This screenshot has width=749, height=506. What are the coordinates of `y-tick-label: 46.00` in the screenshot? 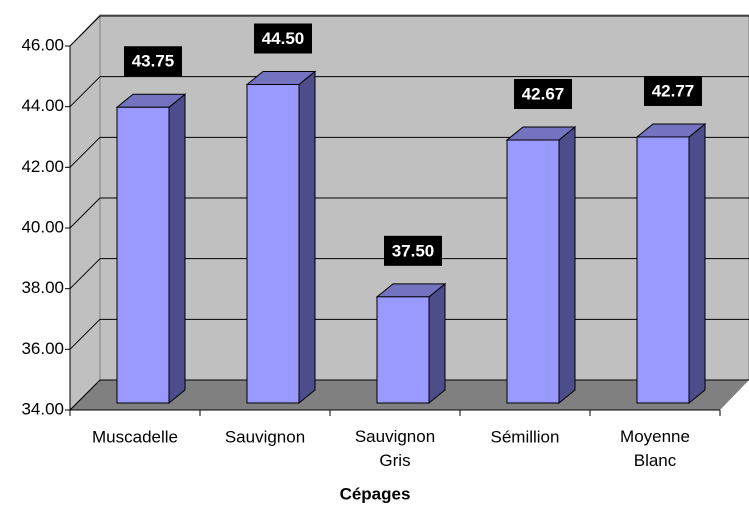 It's located at (42, 44).